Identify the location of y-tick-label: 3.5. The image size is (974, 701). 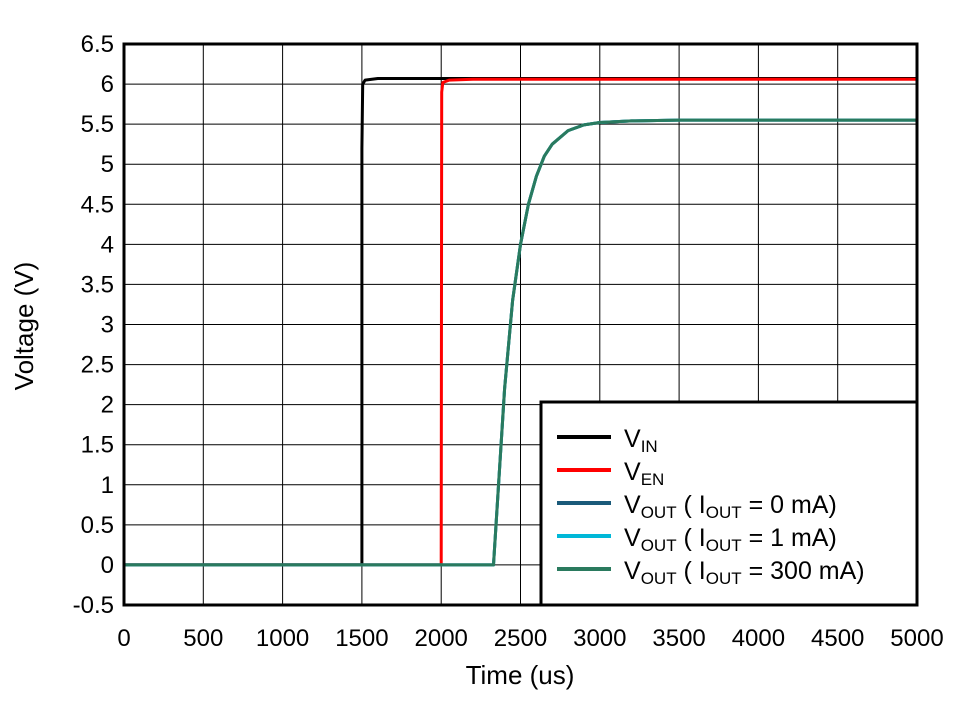
(97, 284).